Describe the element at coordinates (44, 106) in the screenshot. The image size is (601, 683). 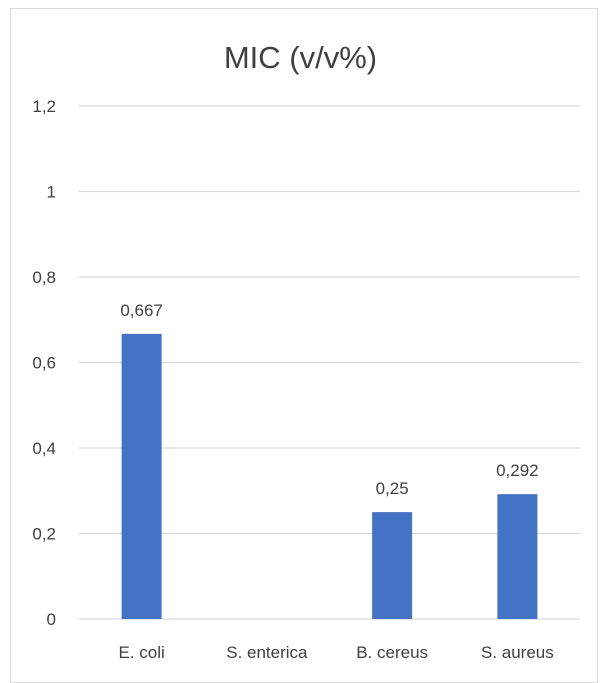
I see `y-tick-label: 1,2` at that location.